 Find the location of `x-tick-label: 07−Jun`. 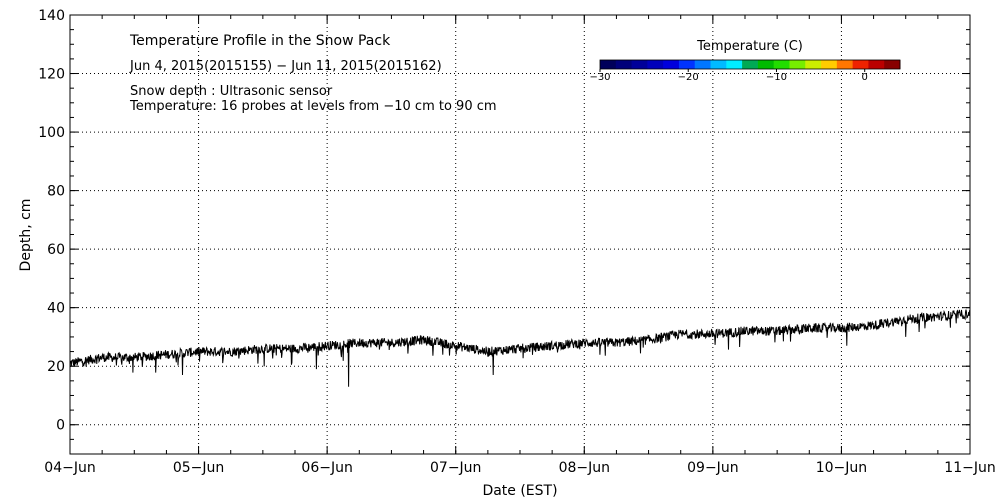

x-tick-label: 07−Jun is located at coordinates (455, 468).